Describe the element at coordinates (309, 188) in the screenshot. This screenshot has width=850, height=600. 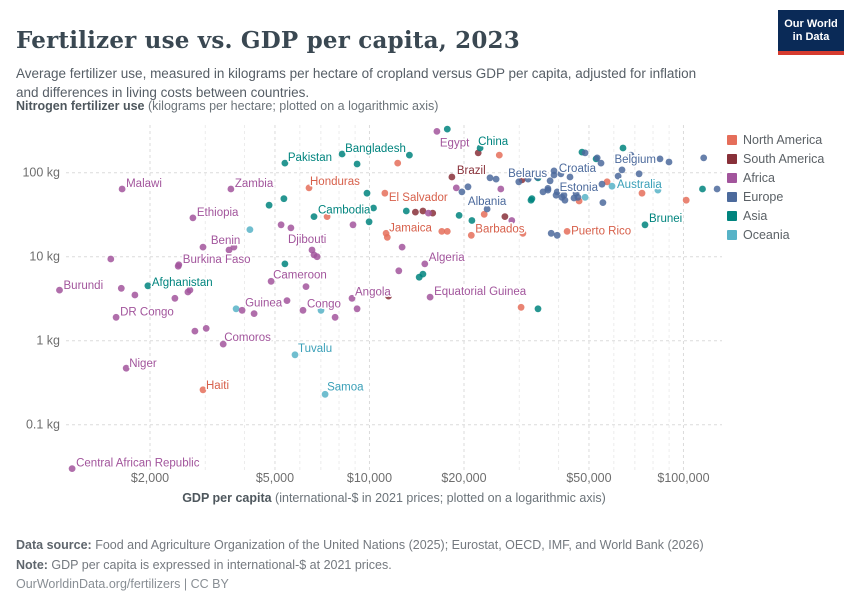
I see `scatter-point-honduras` at that location.